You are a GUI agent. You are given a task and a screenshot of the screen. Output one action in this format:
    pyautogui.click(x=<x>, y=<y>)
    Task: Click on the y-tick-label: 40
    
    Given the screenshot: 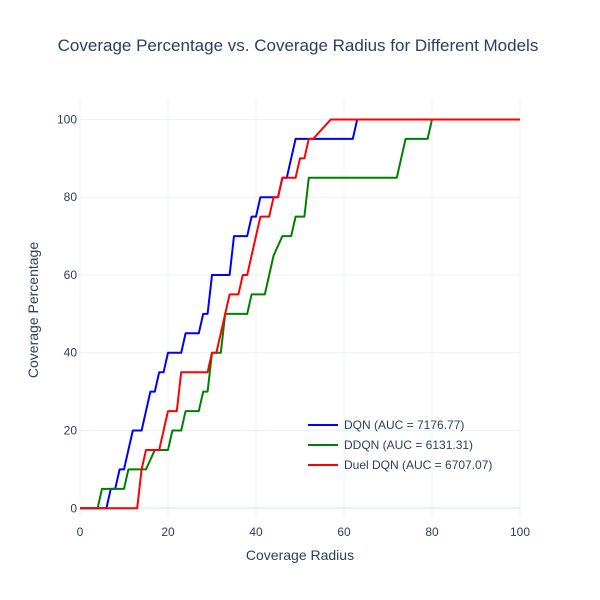 What is the action you would take?
    pyautogui.click(x=71, y=353)
    